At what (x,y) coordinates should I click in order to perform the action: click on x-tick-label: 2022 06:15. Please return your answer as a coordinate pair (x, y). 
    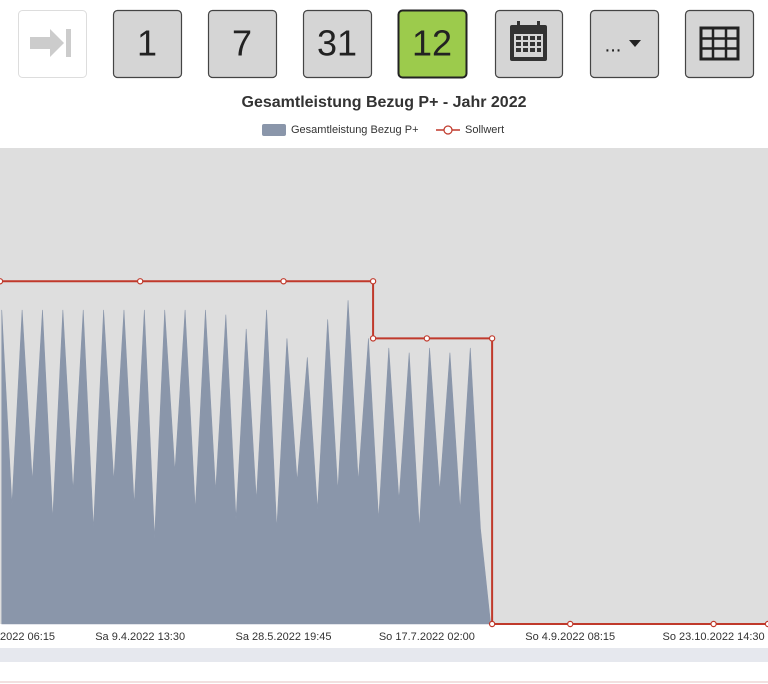
    Looking at the image, I should click on (27, 637).